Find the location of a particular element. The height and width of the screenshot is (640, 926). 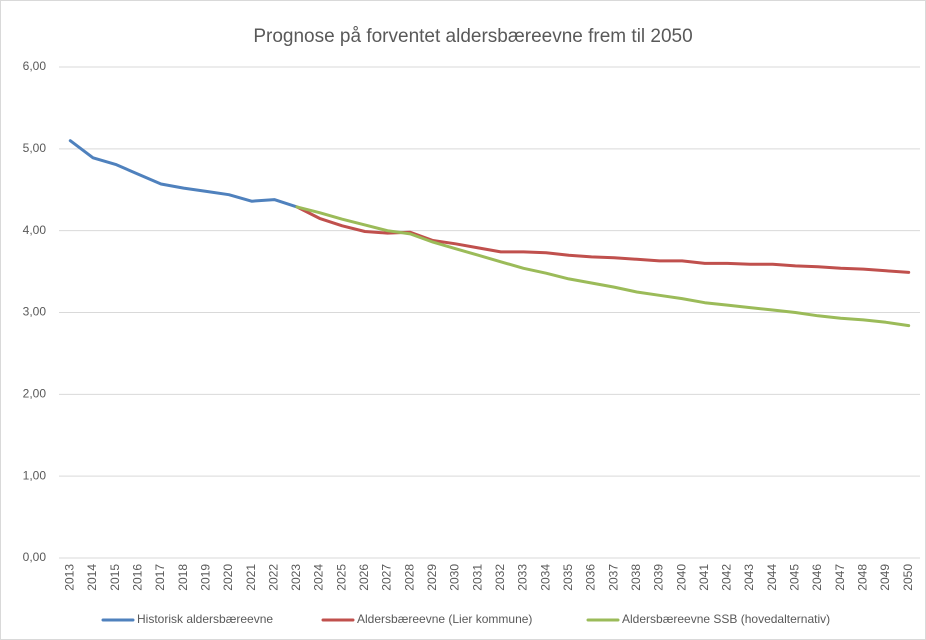

x-tick-label: 2040 is located at coordinates (681, 577).